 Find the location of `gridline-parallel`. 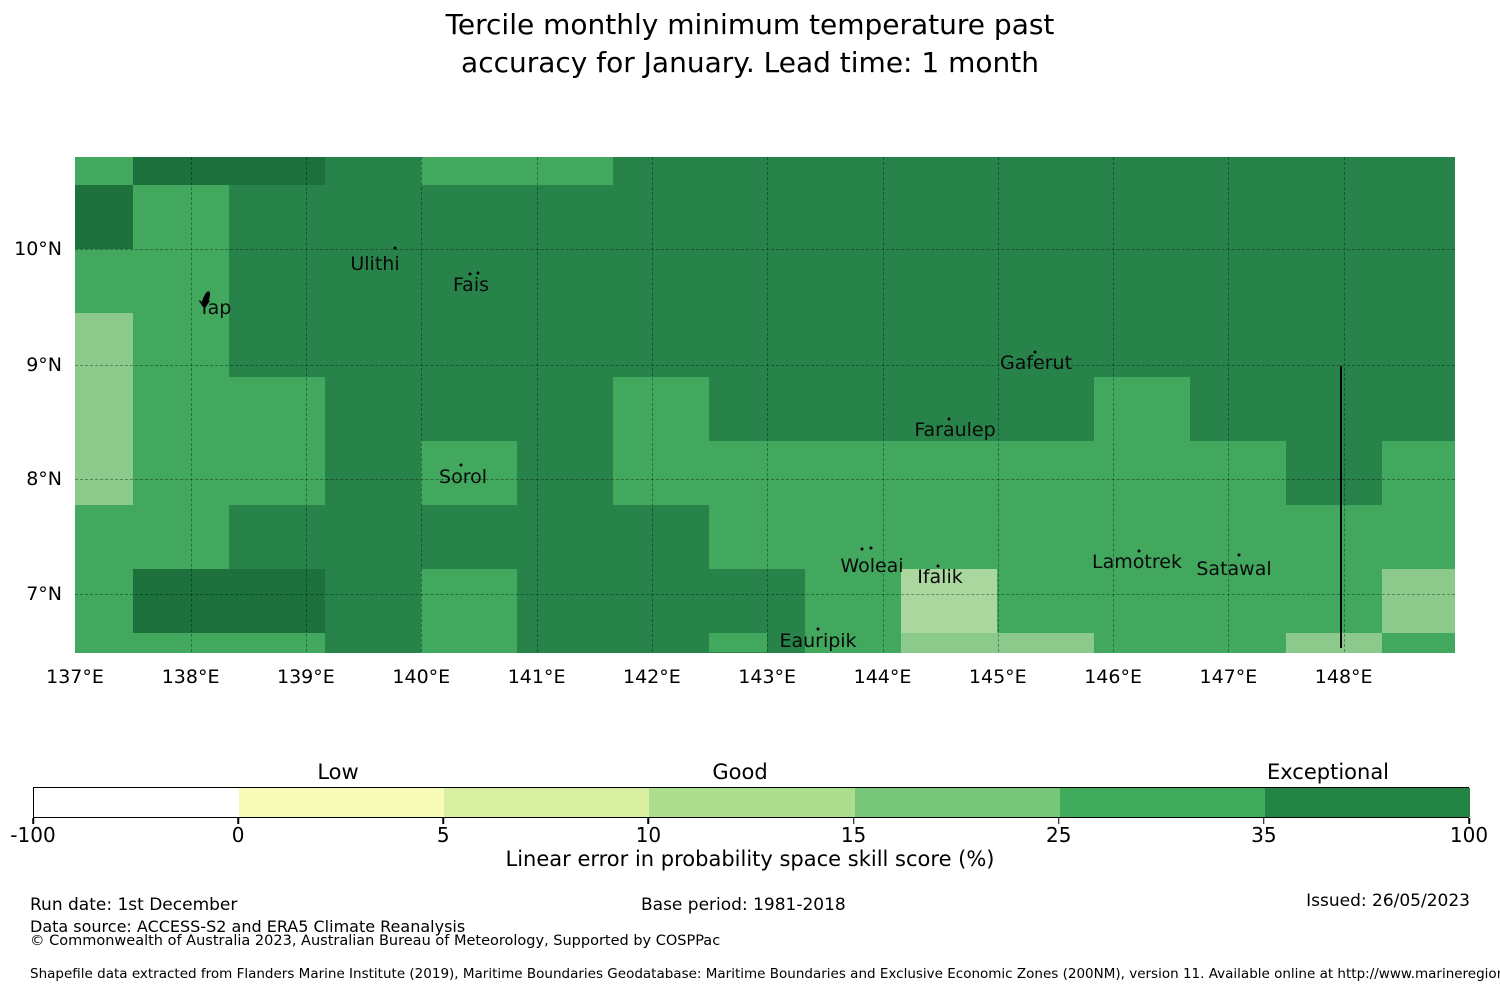

gridline-parallel is located at coordinates (765, 249).